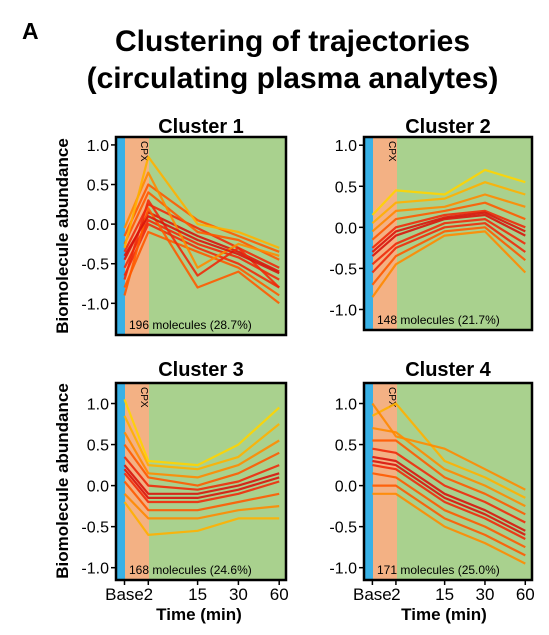  What do you see at coordinates (346, 187) in the screenshot?
I see `y-tick-label-2-2: 0.5` at bounding box center [346, 187].